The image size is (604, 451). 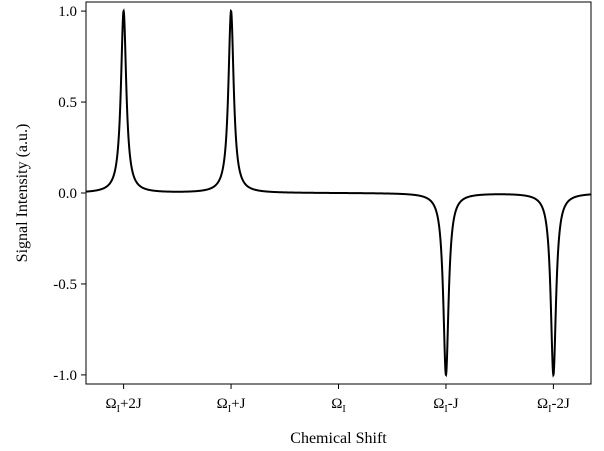 I want to click on x-tick-label: ΩI-2J, so click(x=553, y=405).